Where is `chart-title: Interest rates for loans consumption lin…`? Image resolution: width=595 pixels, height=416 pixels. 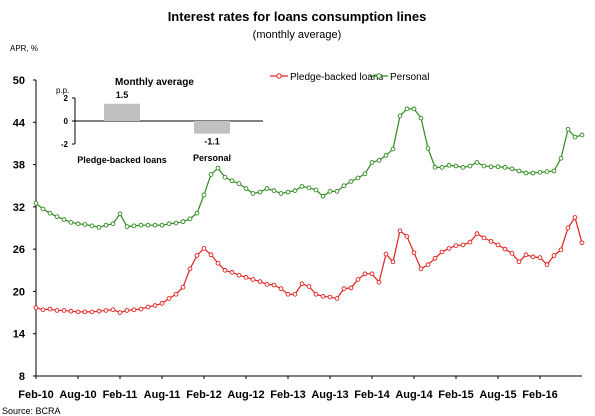
chart-title: Interest rates for loans consumption lin… is located at coordinates (297, 16).